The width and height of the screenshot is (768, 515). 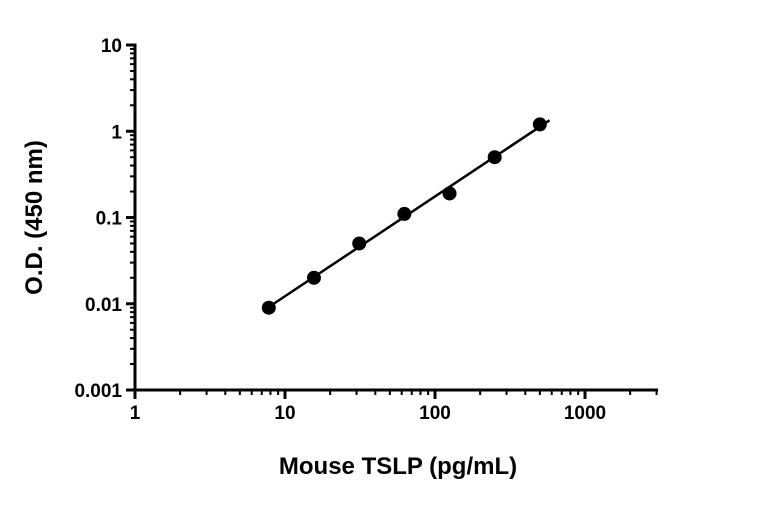 What do you see at coordinates (585, 413) in the screenshot?
I see `x-tick-label: 1000` at bounding box center [585, 413].